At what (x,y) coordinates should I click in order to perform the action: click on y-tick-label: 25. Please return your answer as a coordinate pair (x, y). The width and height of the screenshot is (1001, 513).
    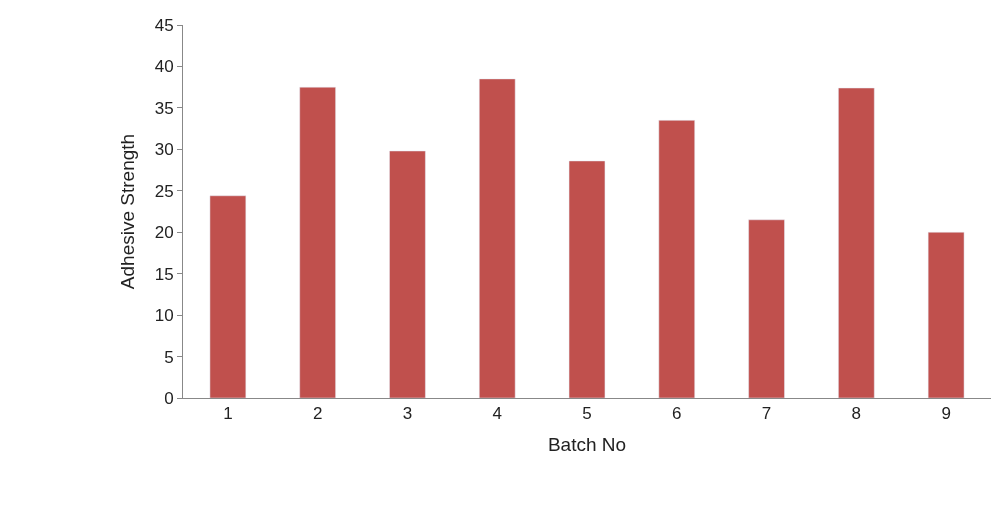
    Looking at the image, I should click on (164, 191).